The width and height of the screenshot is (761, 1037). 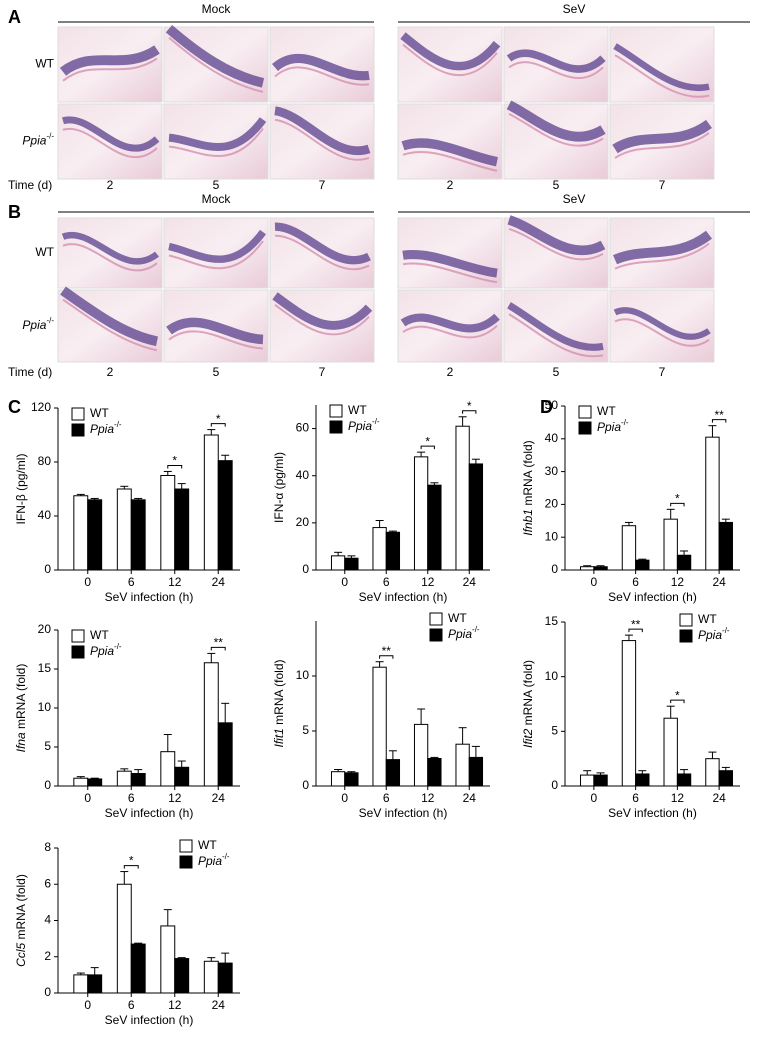 What do you see at coordinates (528, 694) in the screenshot?
I see `y-axis-label-text: mRNA (fold)` at bounding box center [528, 694].